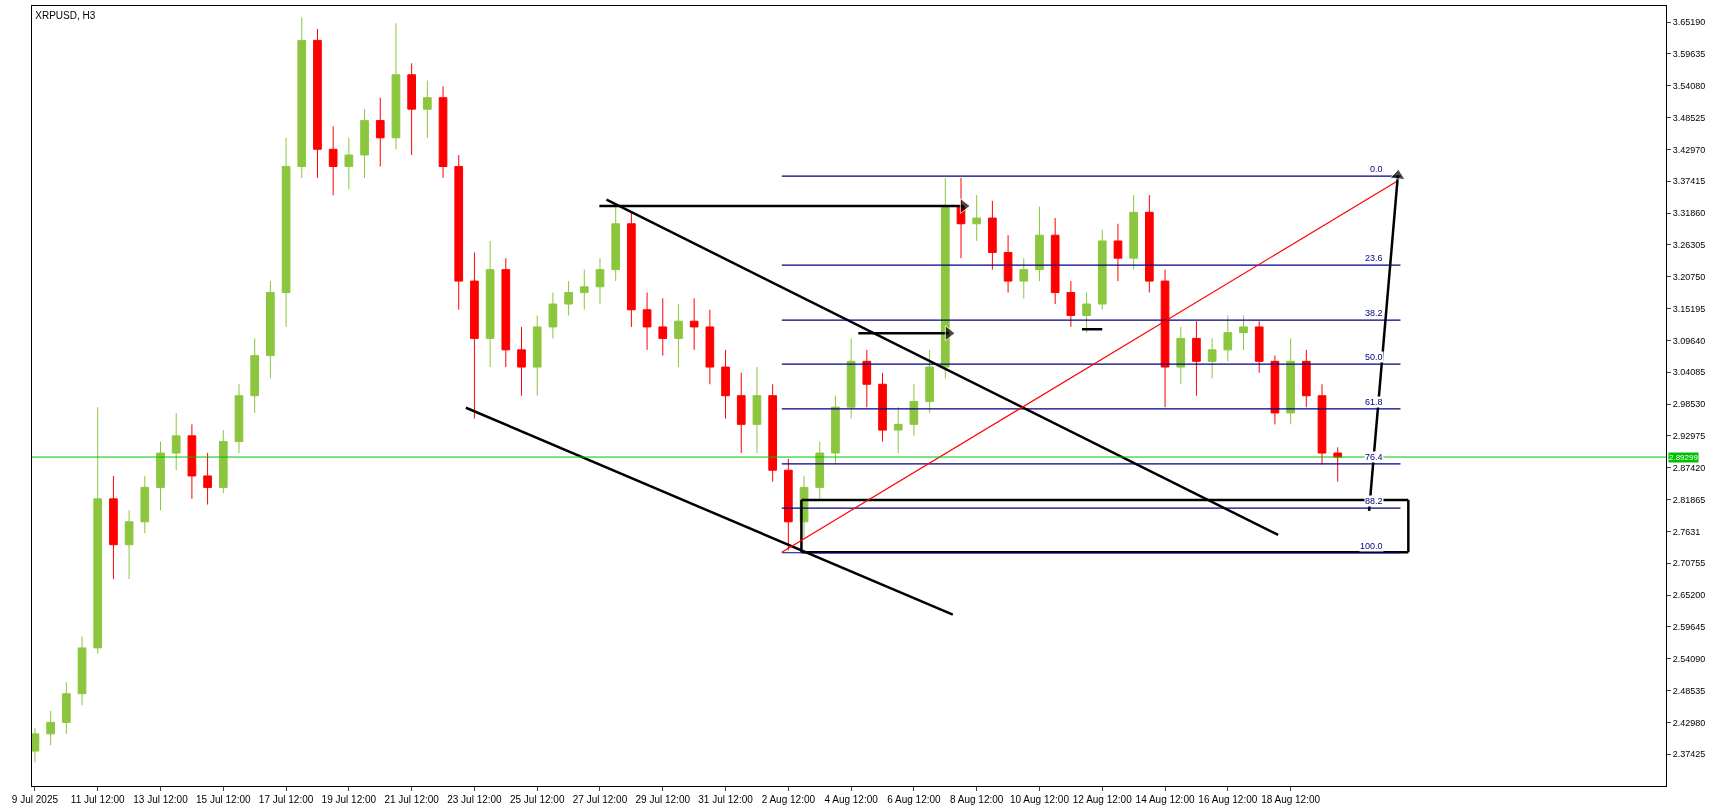 This screenshot has height=810, width=1719. Describe the element at coordinates (1689, 754) in the screenshot. I see `y-tick-label: 2.37425` at that location.